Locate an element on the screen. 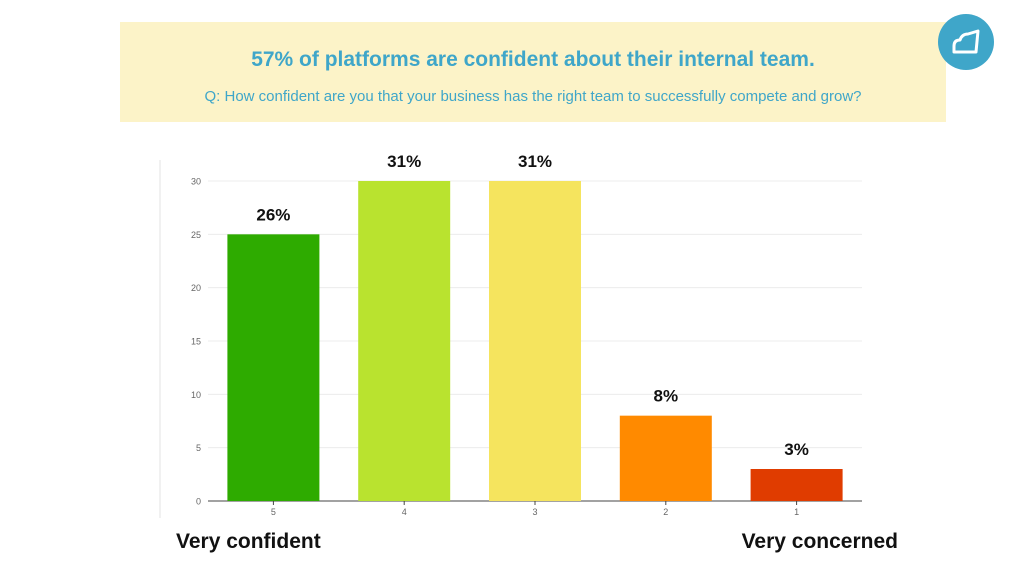 The image size is (1024, 576). x-tick-label: 1 is located at coordinates (796, 512).